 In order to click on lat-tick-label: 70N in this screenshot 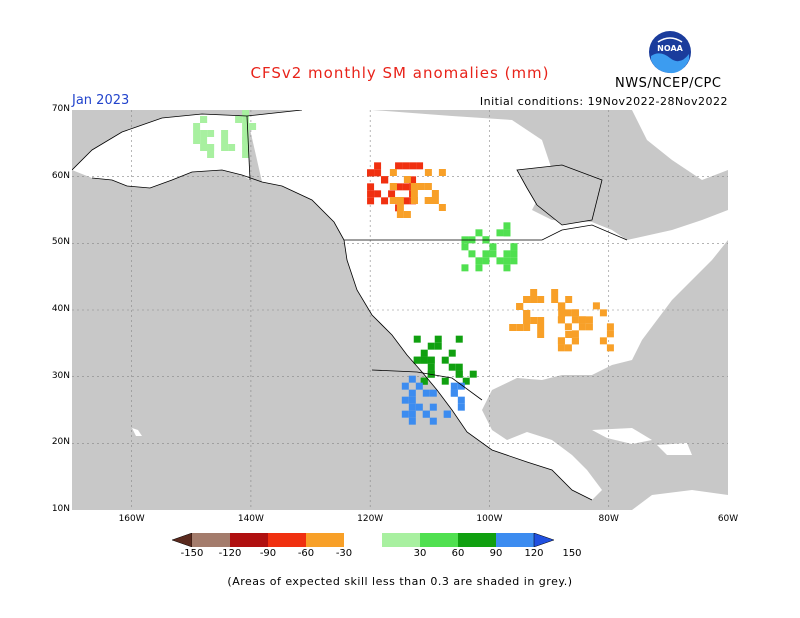, I will do `click(60, 109)`.